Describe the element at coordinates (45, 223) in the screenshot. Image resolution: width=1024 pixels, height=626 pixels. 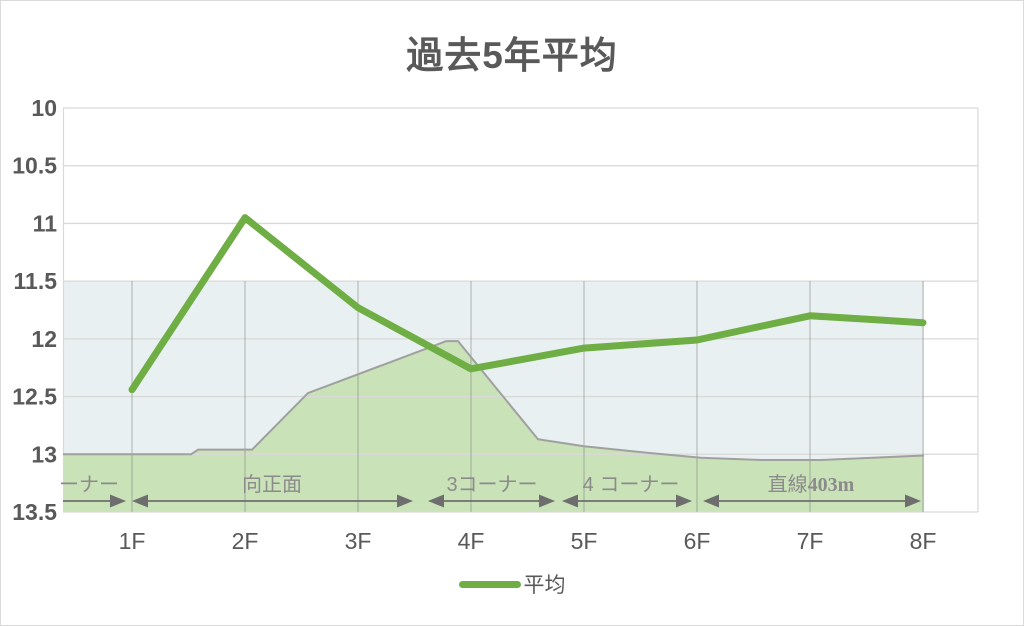
I see `y-tick-label: 11` at that location.